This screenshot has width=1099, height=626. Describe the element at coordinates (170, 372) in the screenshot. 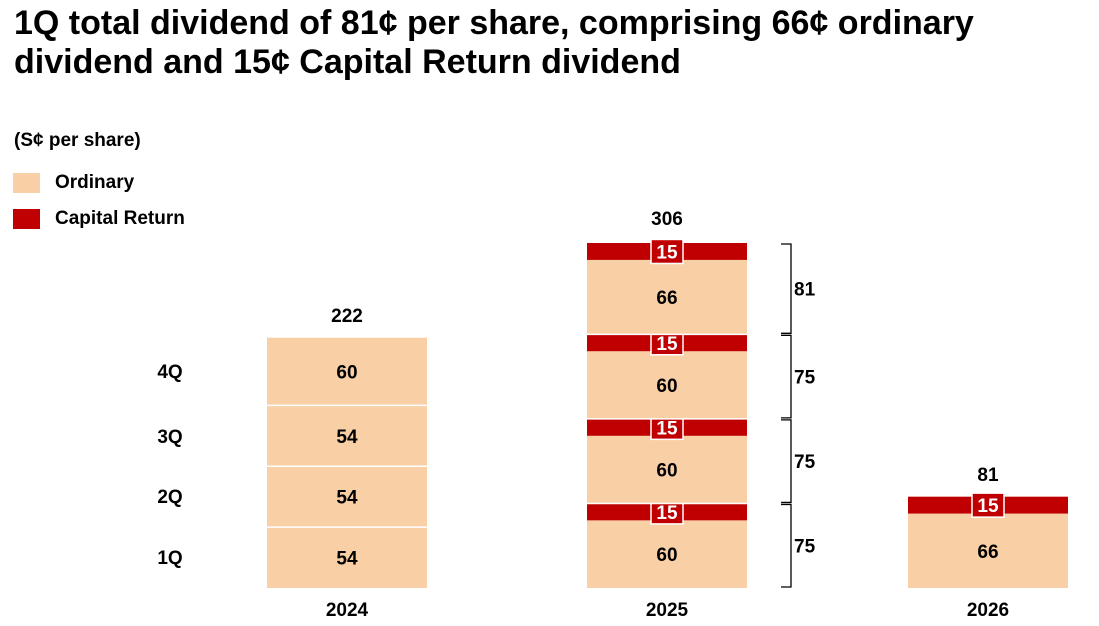

I see `quarter-label-4q: 4Q` at that location.